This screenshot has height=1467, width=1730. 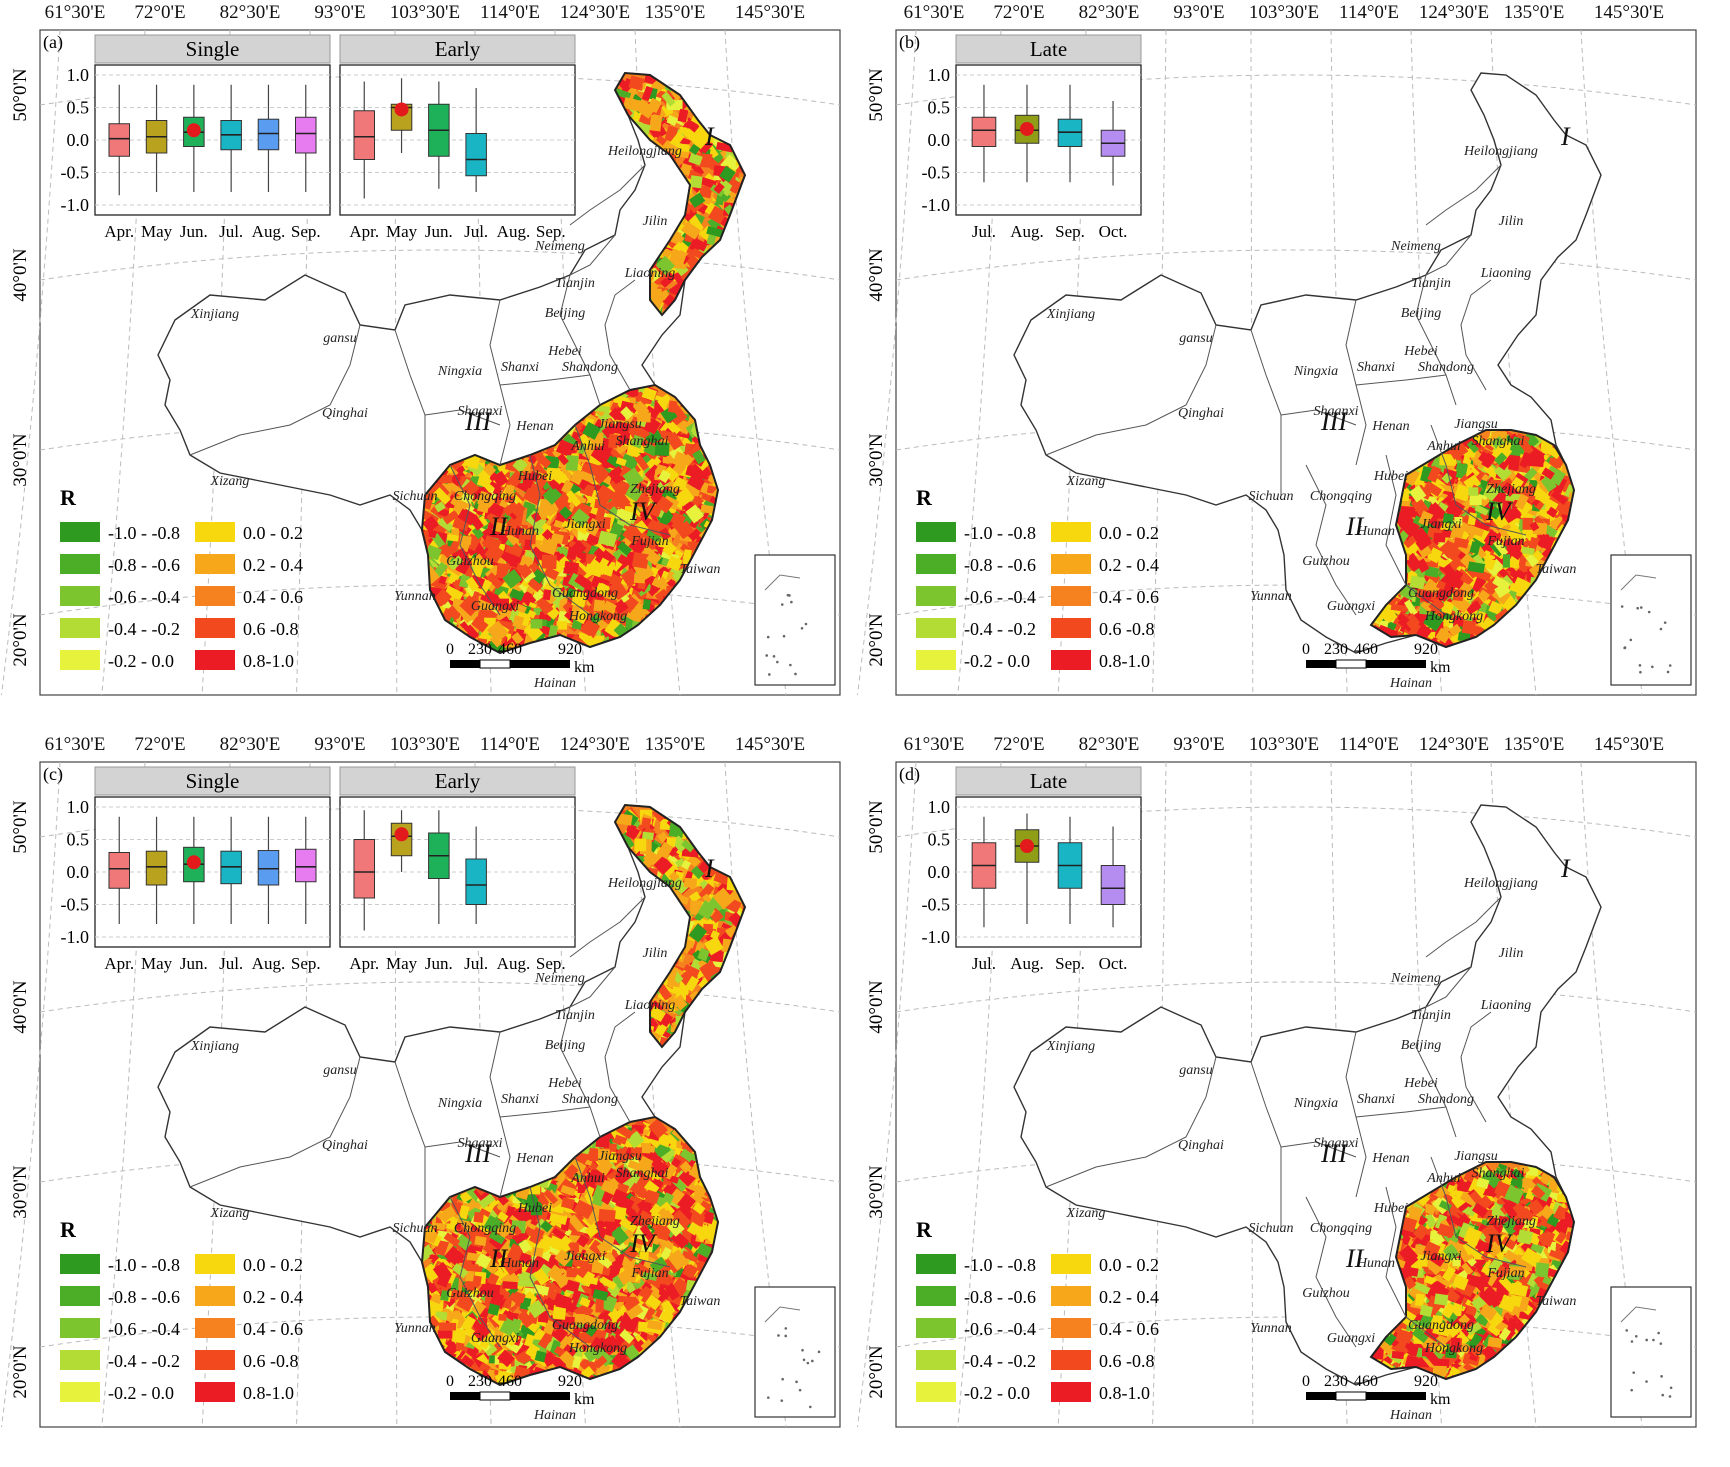 What do you see at coordinates (587, 446) in the screenshot?
I see `province-label-anhui: Anhui` at bounding box center [587, 446].